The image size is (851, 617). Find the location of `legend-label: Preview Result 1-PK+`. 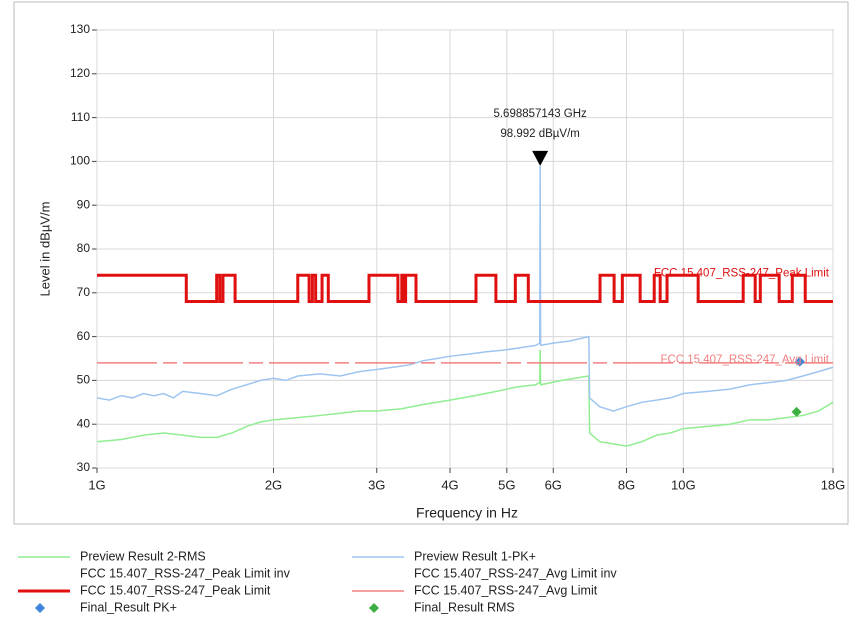

legend-label: Preview Result 1-PK+ is located at coordinates (475, 556).